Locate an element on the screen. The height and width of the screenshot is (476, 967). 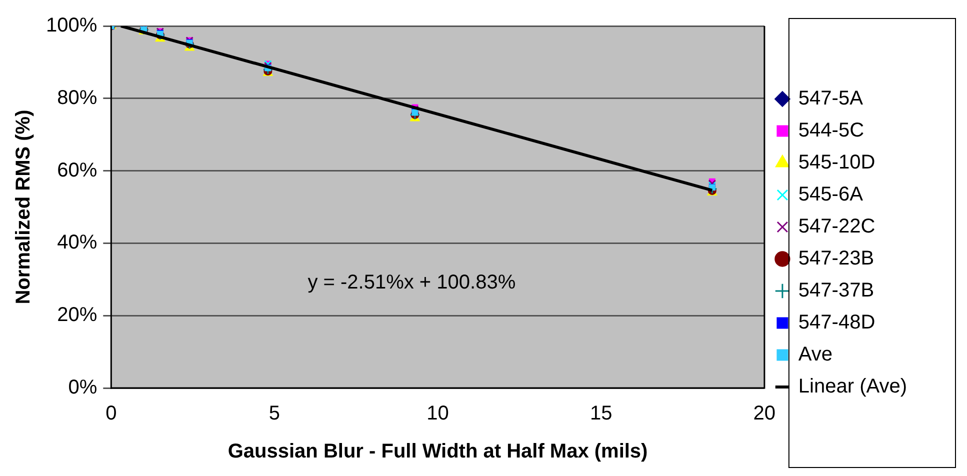
legend-label: 547-48D is located at coordinates (837, 323).